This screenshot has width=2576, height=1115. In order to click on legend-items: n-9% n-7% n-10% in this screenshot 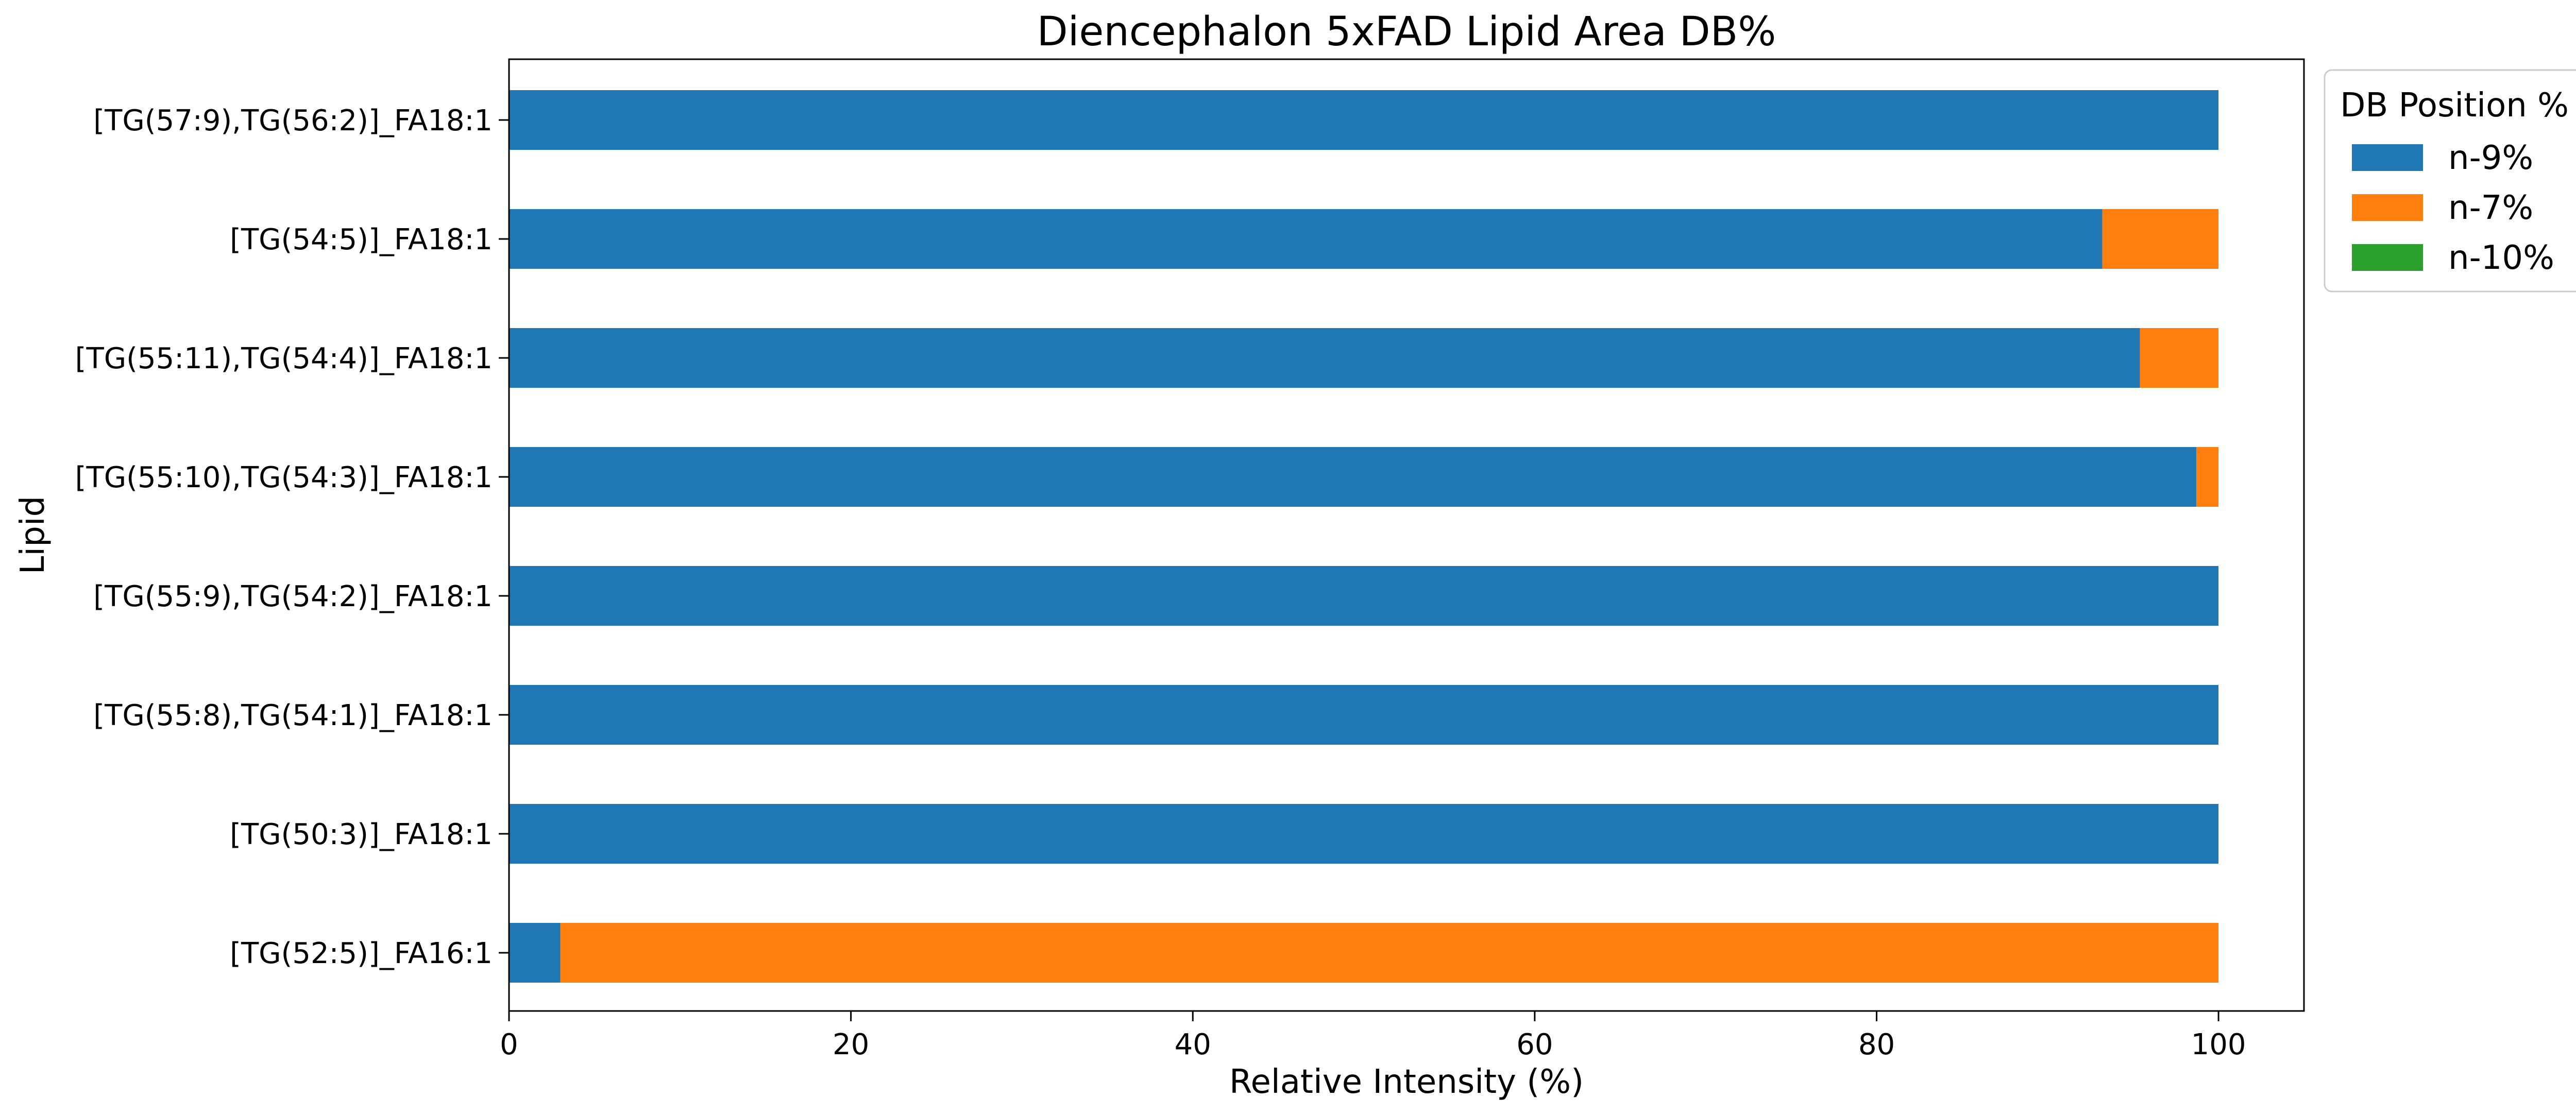, I will do `click(2453, 208)`.